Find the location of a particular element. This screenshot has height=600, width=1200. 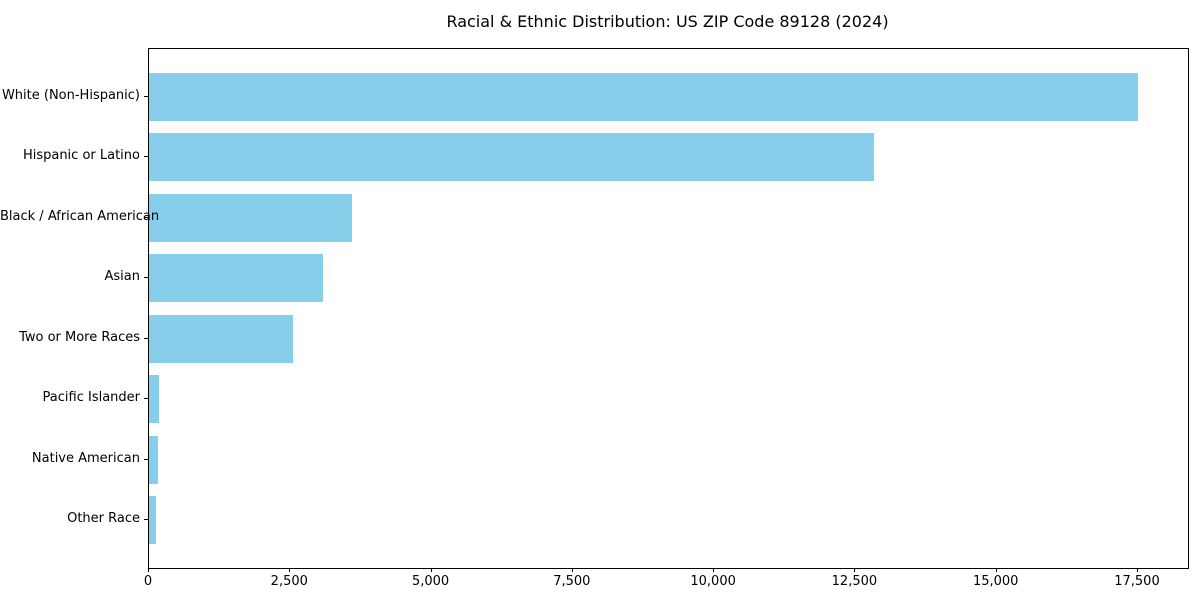

x-tick-label: 0 is located at coordinates (148, 581).